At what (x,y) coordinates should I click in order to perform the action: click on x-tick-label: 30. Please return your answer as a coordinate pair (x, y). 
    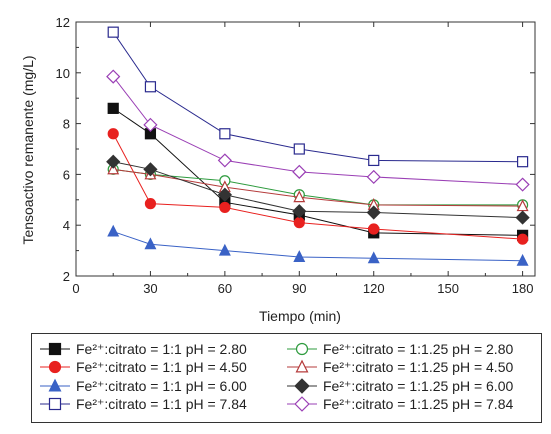
    Looking at the image, I should click on (150, 288).